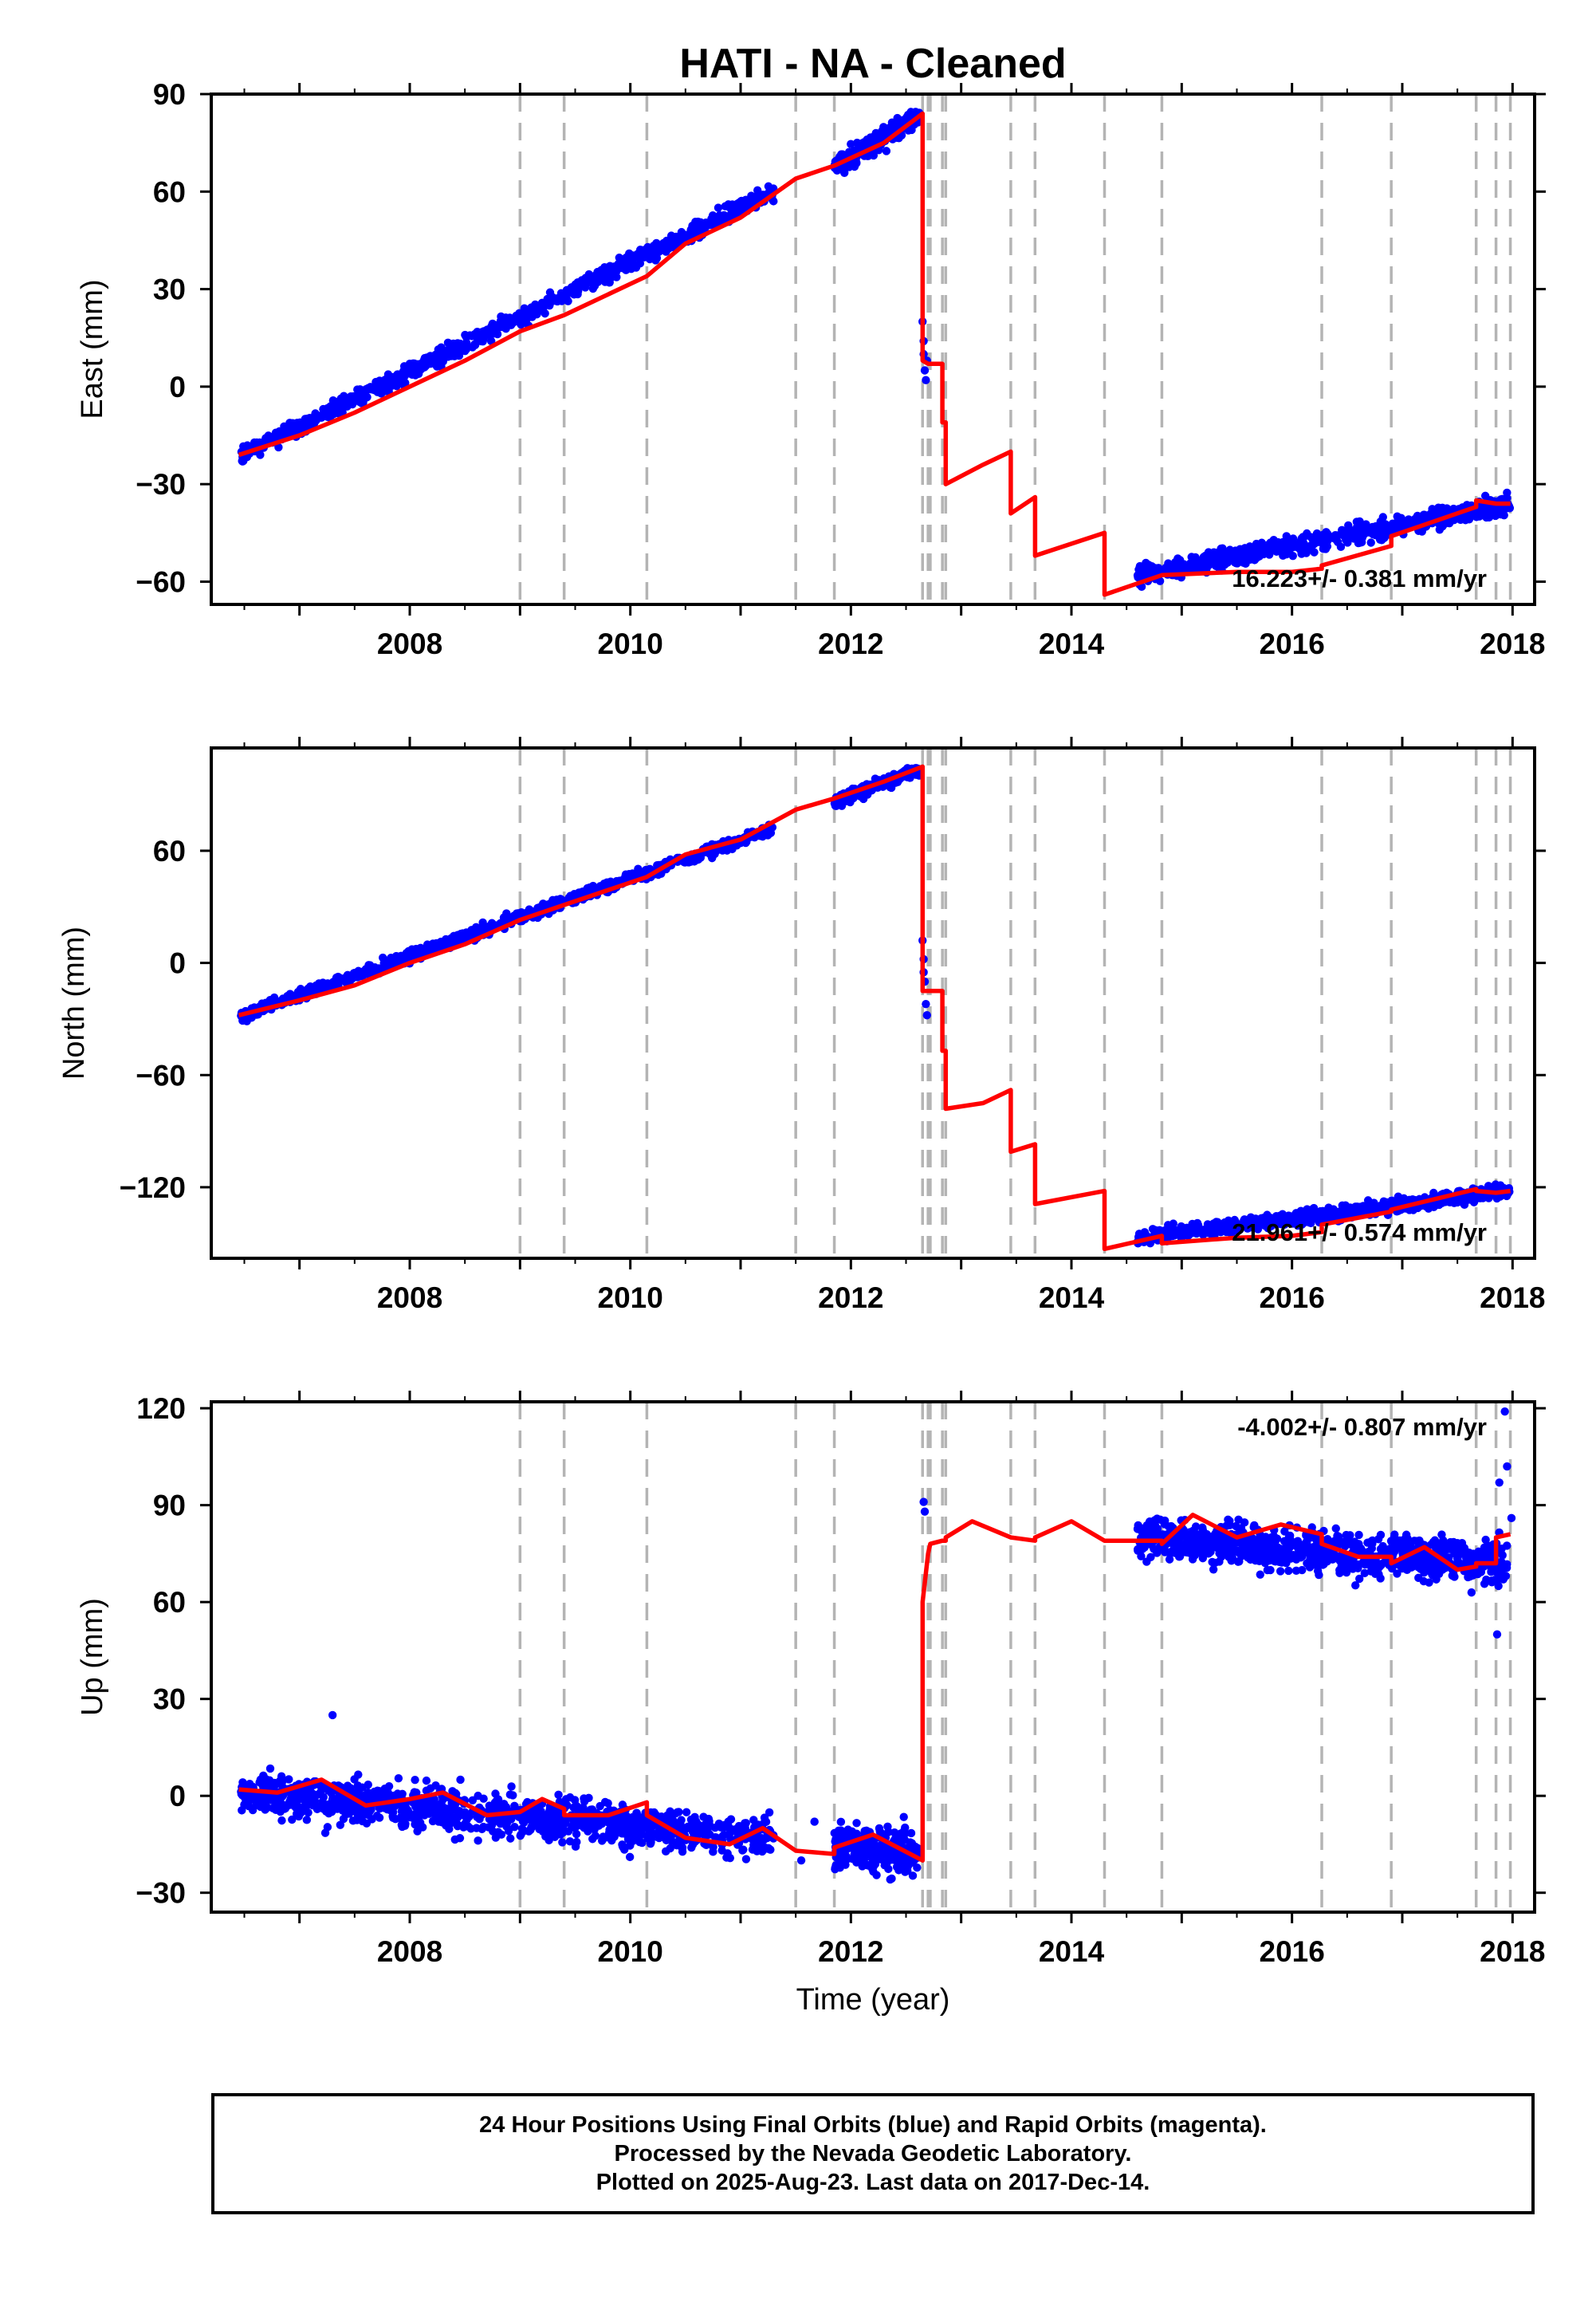 The width and height of the screenshot is (1596, 2314). What do you see at coordinates (177, 963) in the screenshot?
I see `y-tick-label: 0` at bounding box center [177, 963].